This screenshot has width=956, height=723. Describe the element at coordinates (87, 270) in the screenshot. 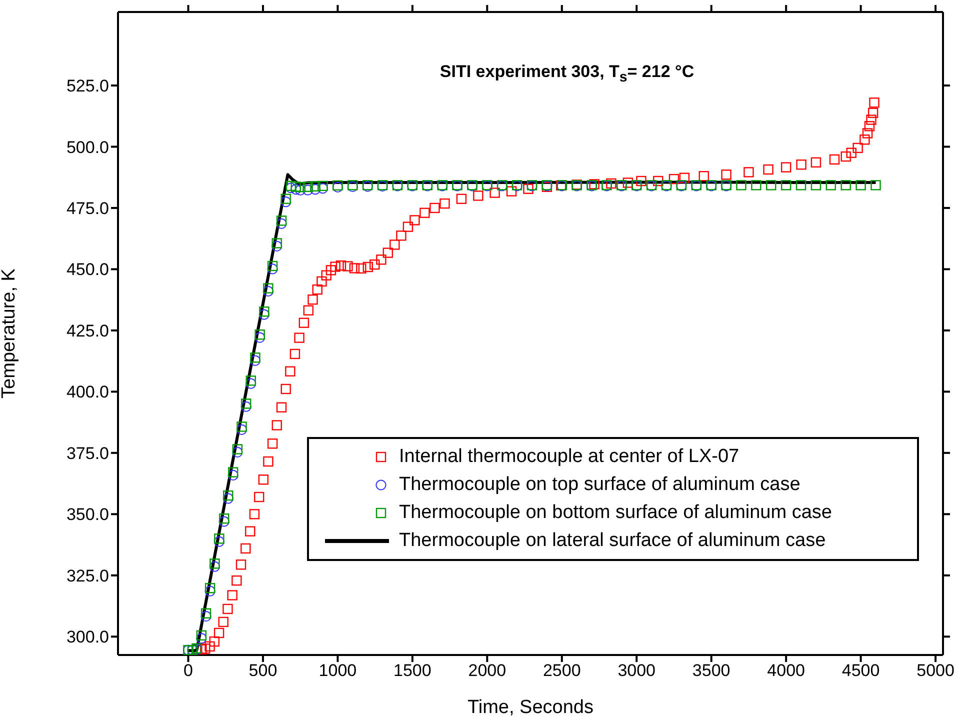

I see `y-tick-label: 450.0` at that location.